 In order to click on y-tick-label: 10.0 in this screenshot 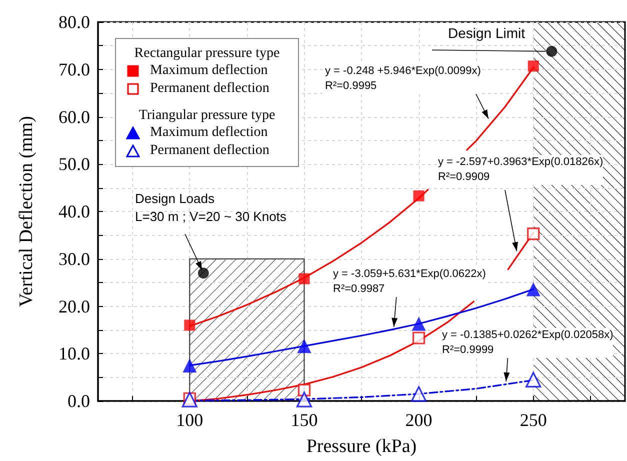, I will do `click(74, 354)`.